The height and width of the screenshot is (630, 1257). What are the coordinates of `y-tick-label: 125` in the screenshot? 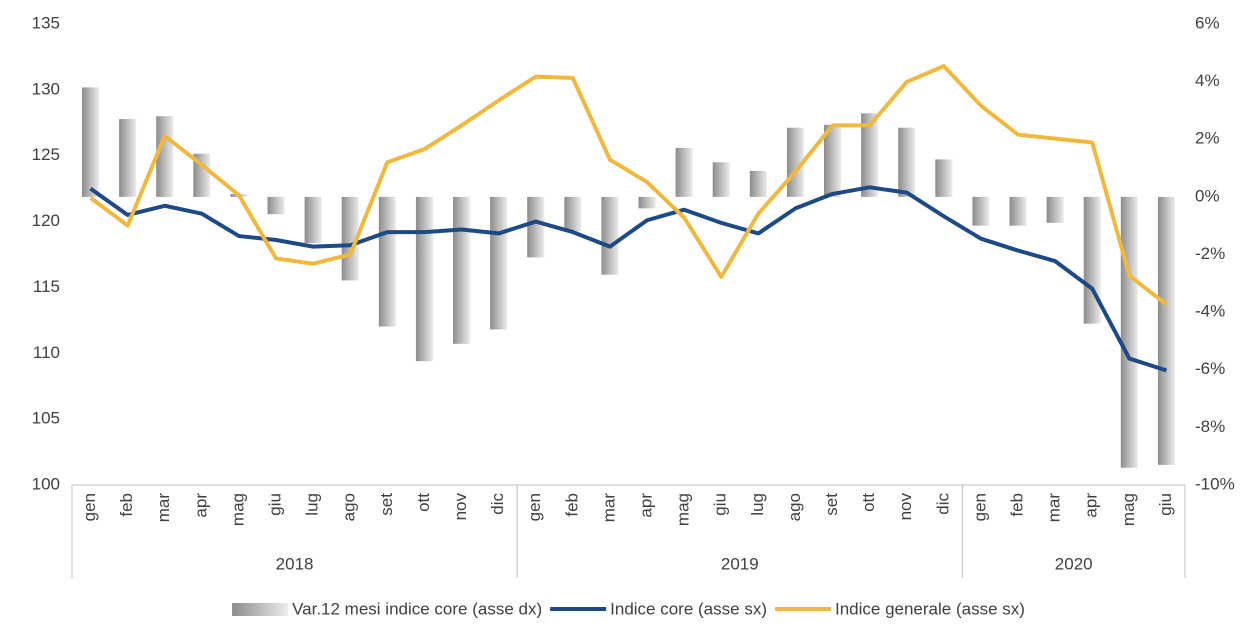 It's located at (46, 154).